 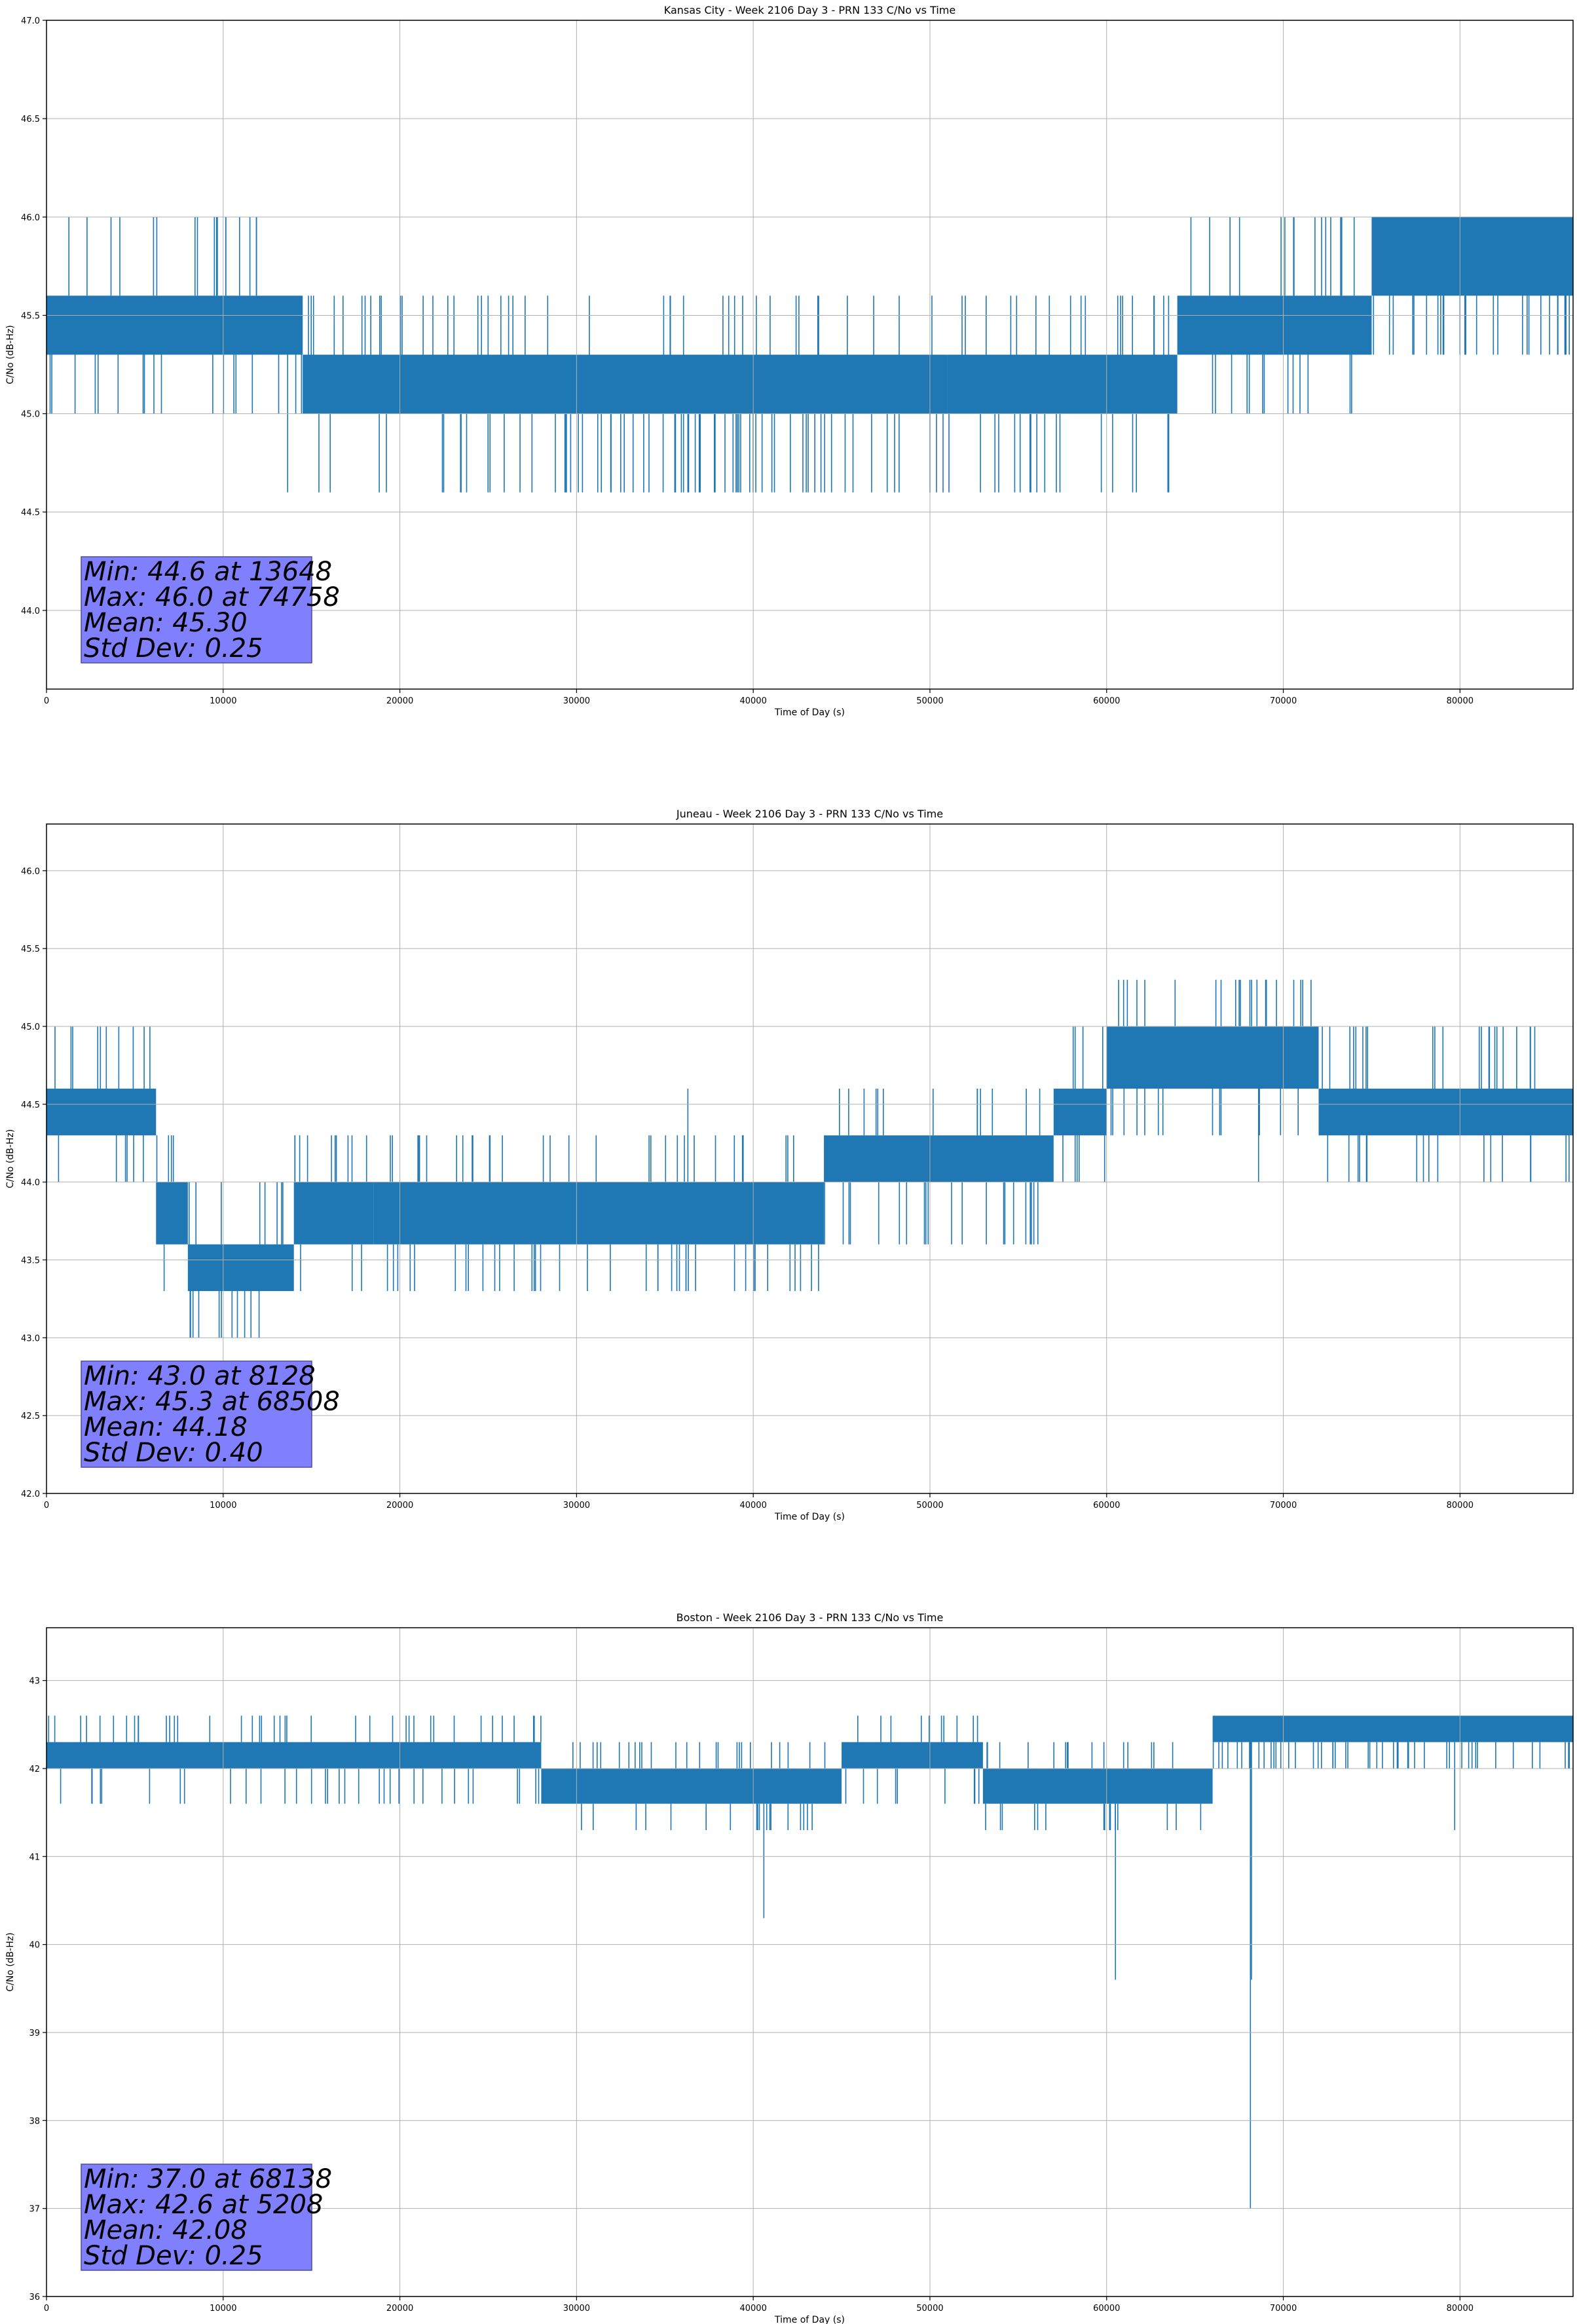 What do you see at coordinates (34, 1946) in the screenshot?
I see `y-tick-label: 40` at bounding box center [34, 1946].